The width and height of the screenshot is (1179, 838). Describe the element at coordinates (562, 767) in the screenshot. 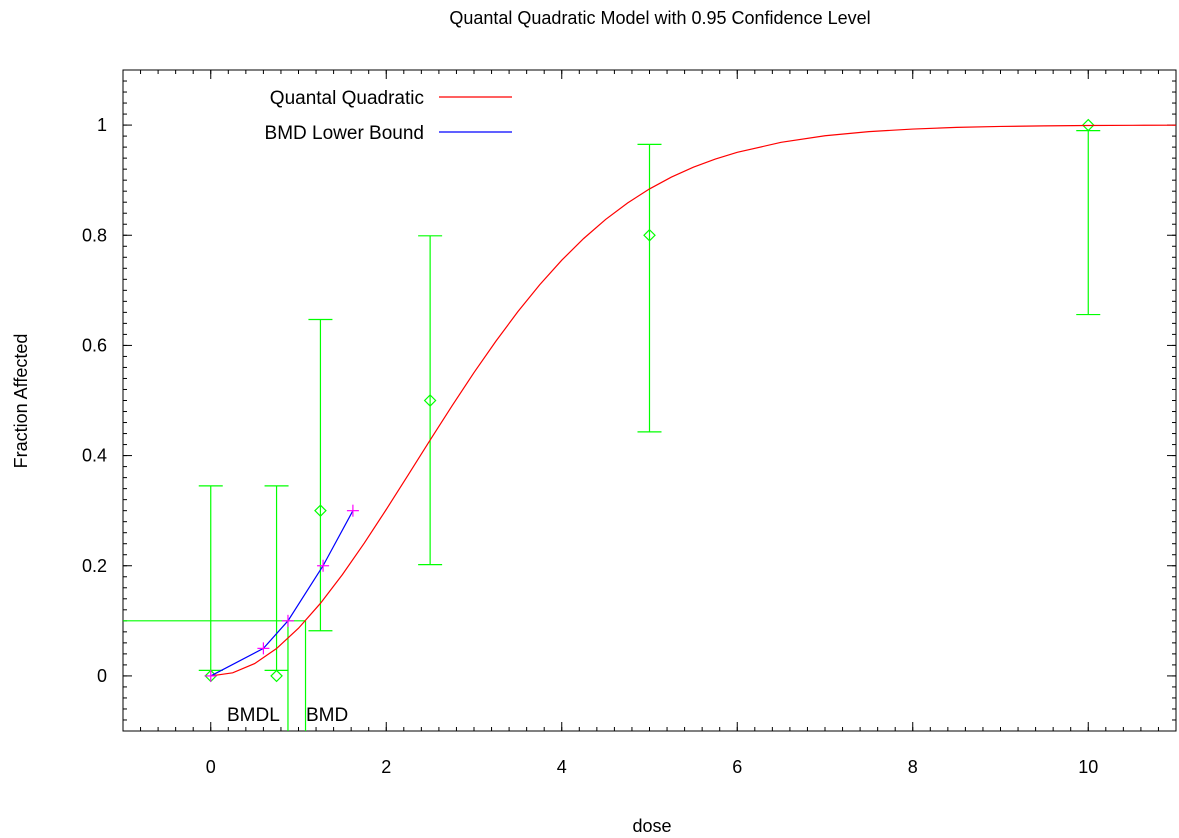

I see `x-tick-label: 4` at that location.